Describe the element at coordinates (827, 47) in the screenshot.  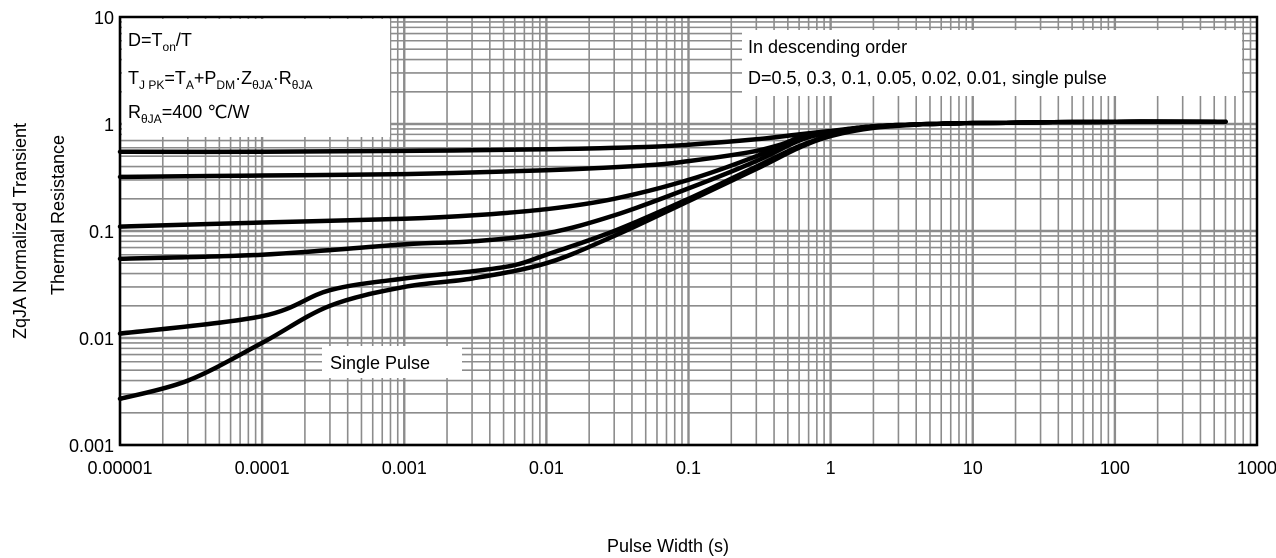
I see `order-title: In descending order` at that location.